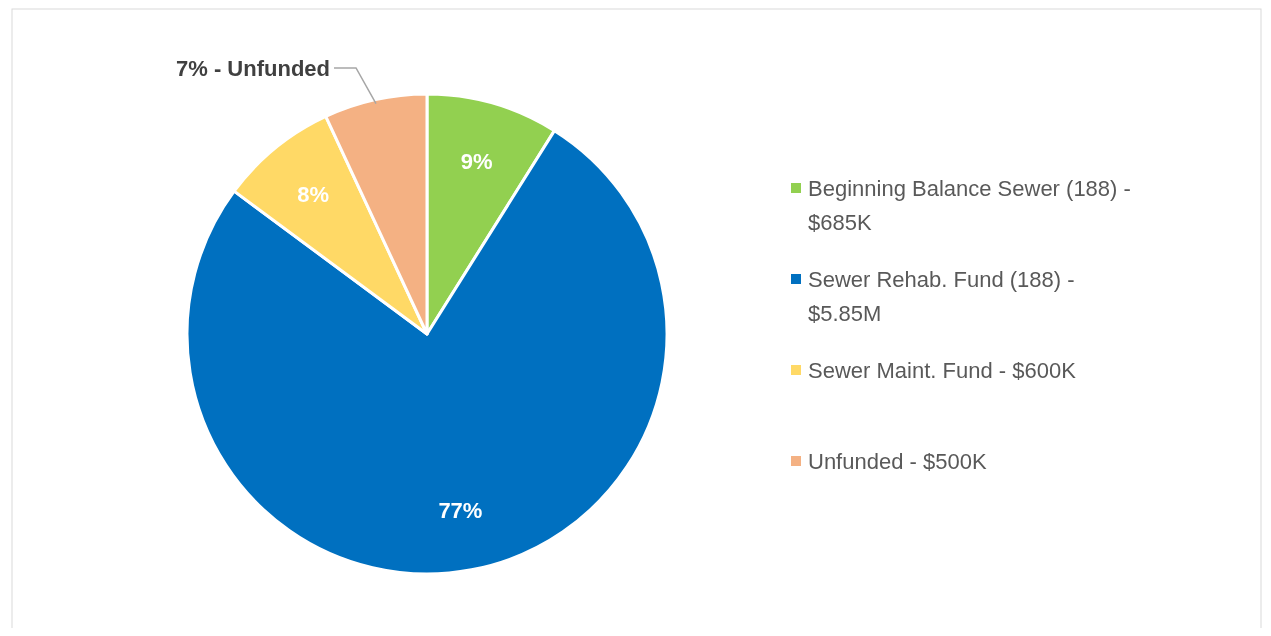 This screenshot has width=1271, height=636. I want to click on legend-label: Unfunded - $500K, so click(897, 461).